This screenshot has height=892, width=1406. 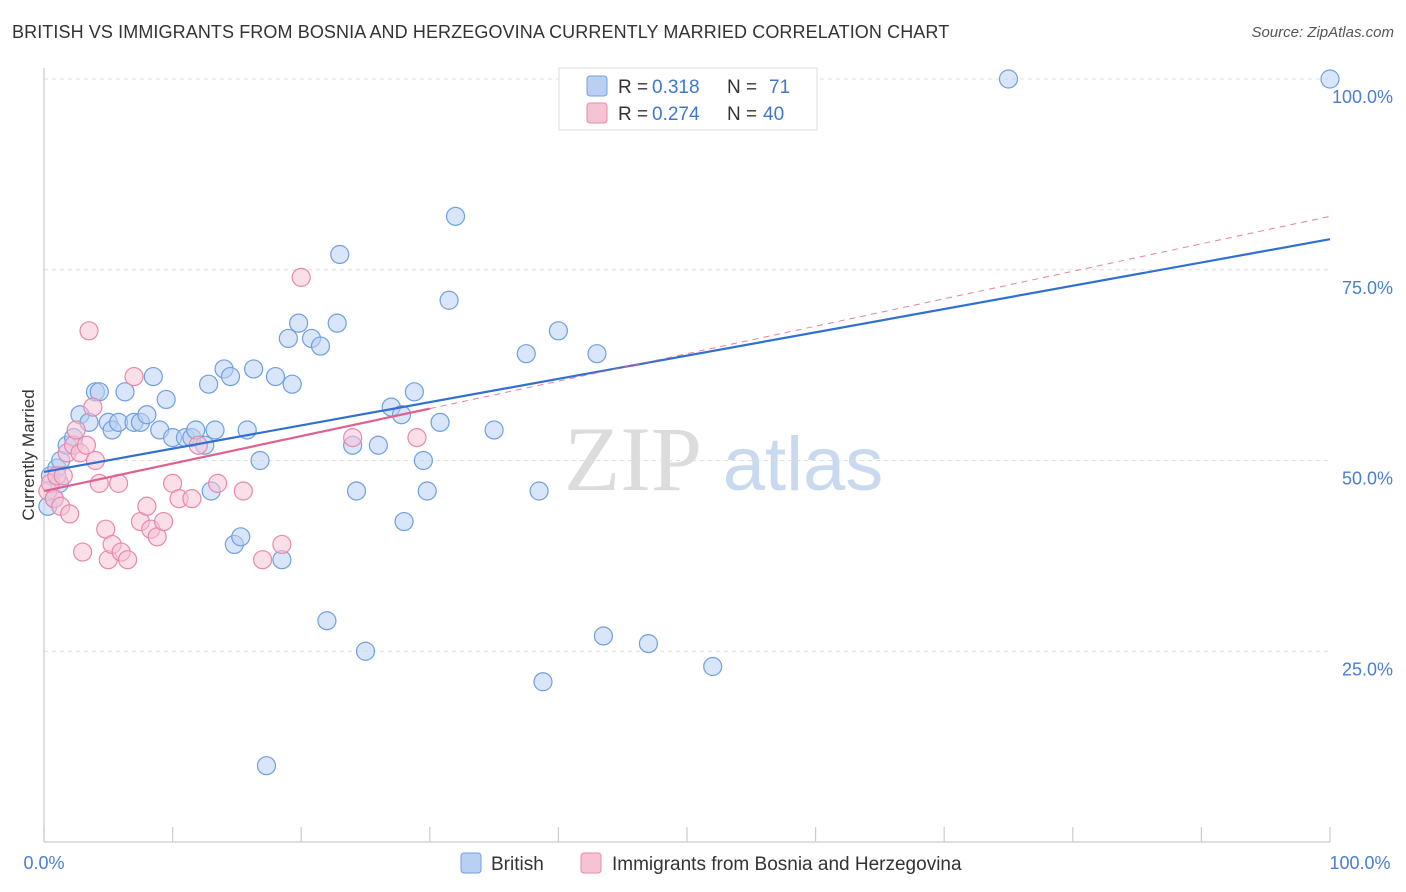 What do you see at coordinates (471, 863) in the screenshot?
I see `bottom-legend-swatch-british` at bounding box center [471, 863].